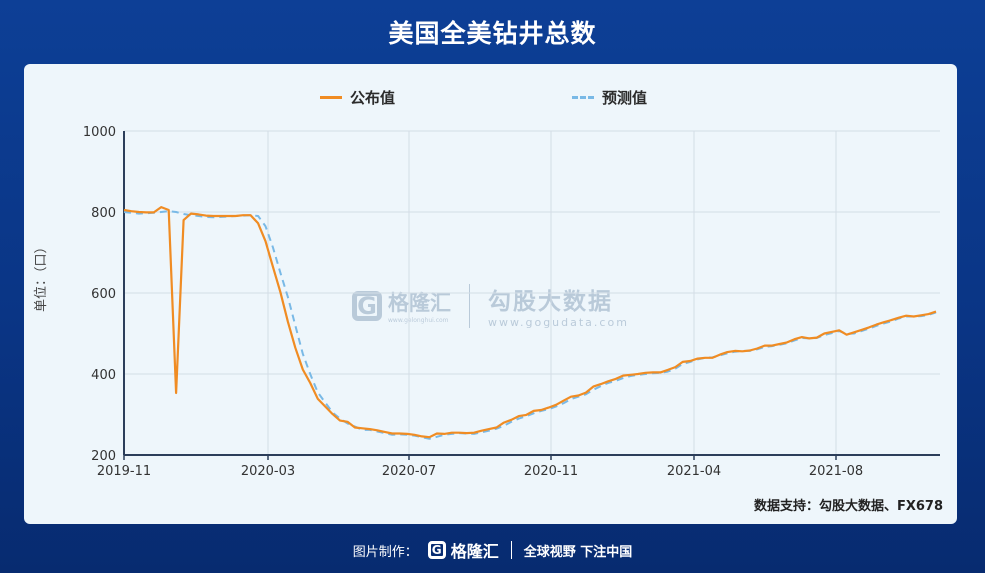  I want to click on legend-item-forecast: 预测值, so click(609, 97).